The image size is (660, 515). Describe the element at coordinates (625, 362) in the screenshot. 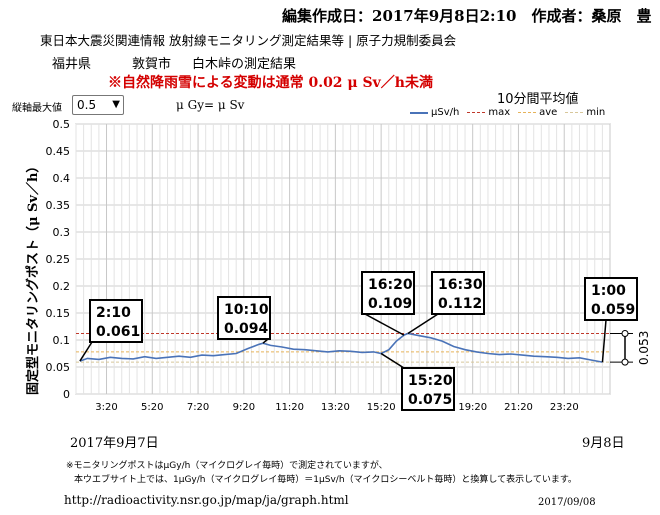

I see `range-dot-bottom` at that location.